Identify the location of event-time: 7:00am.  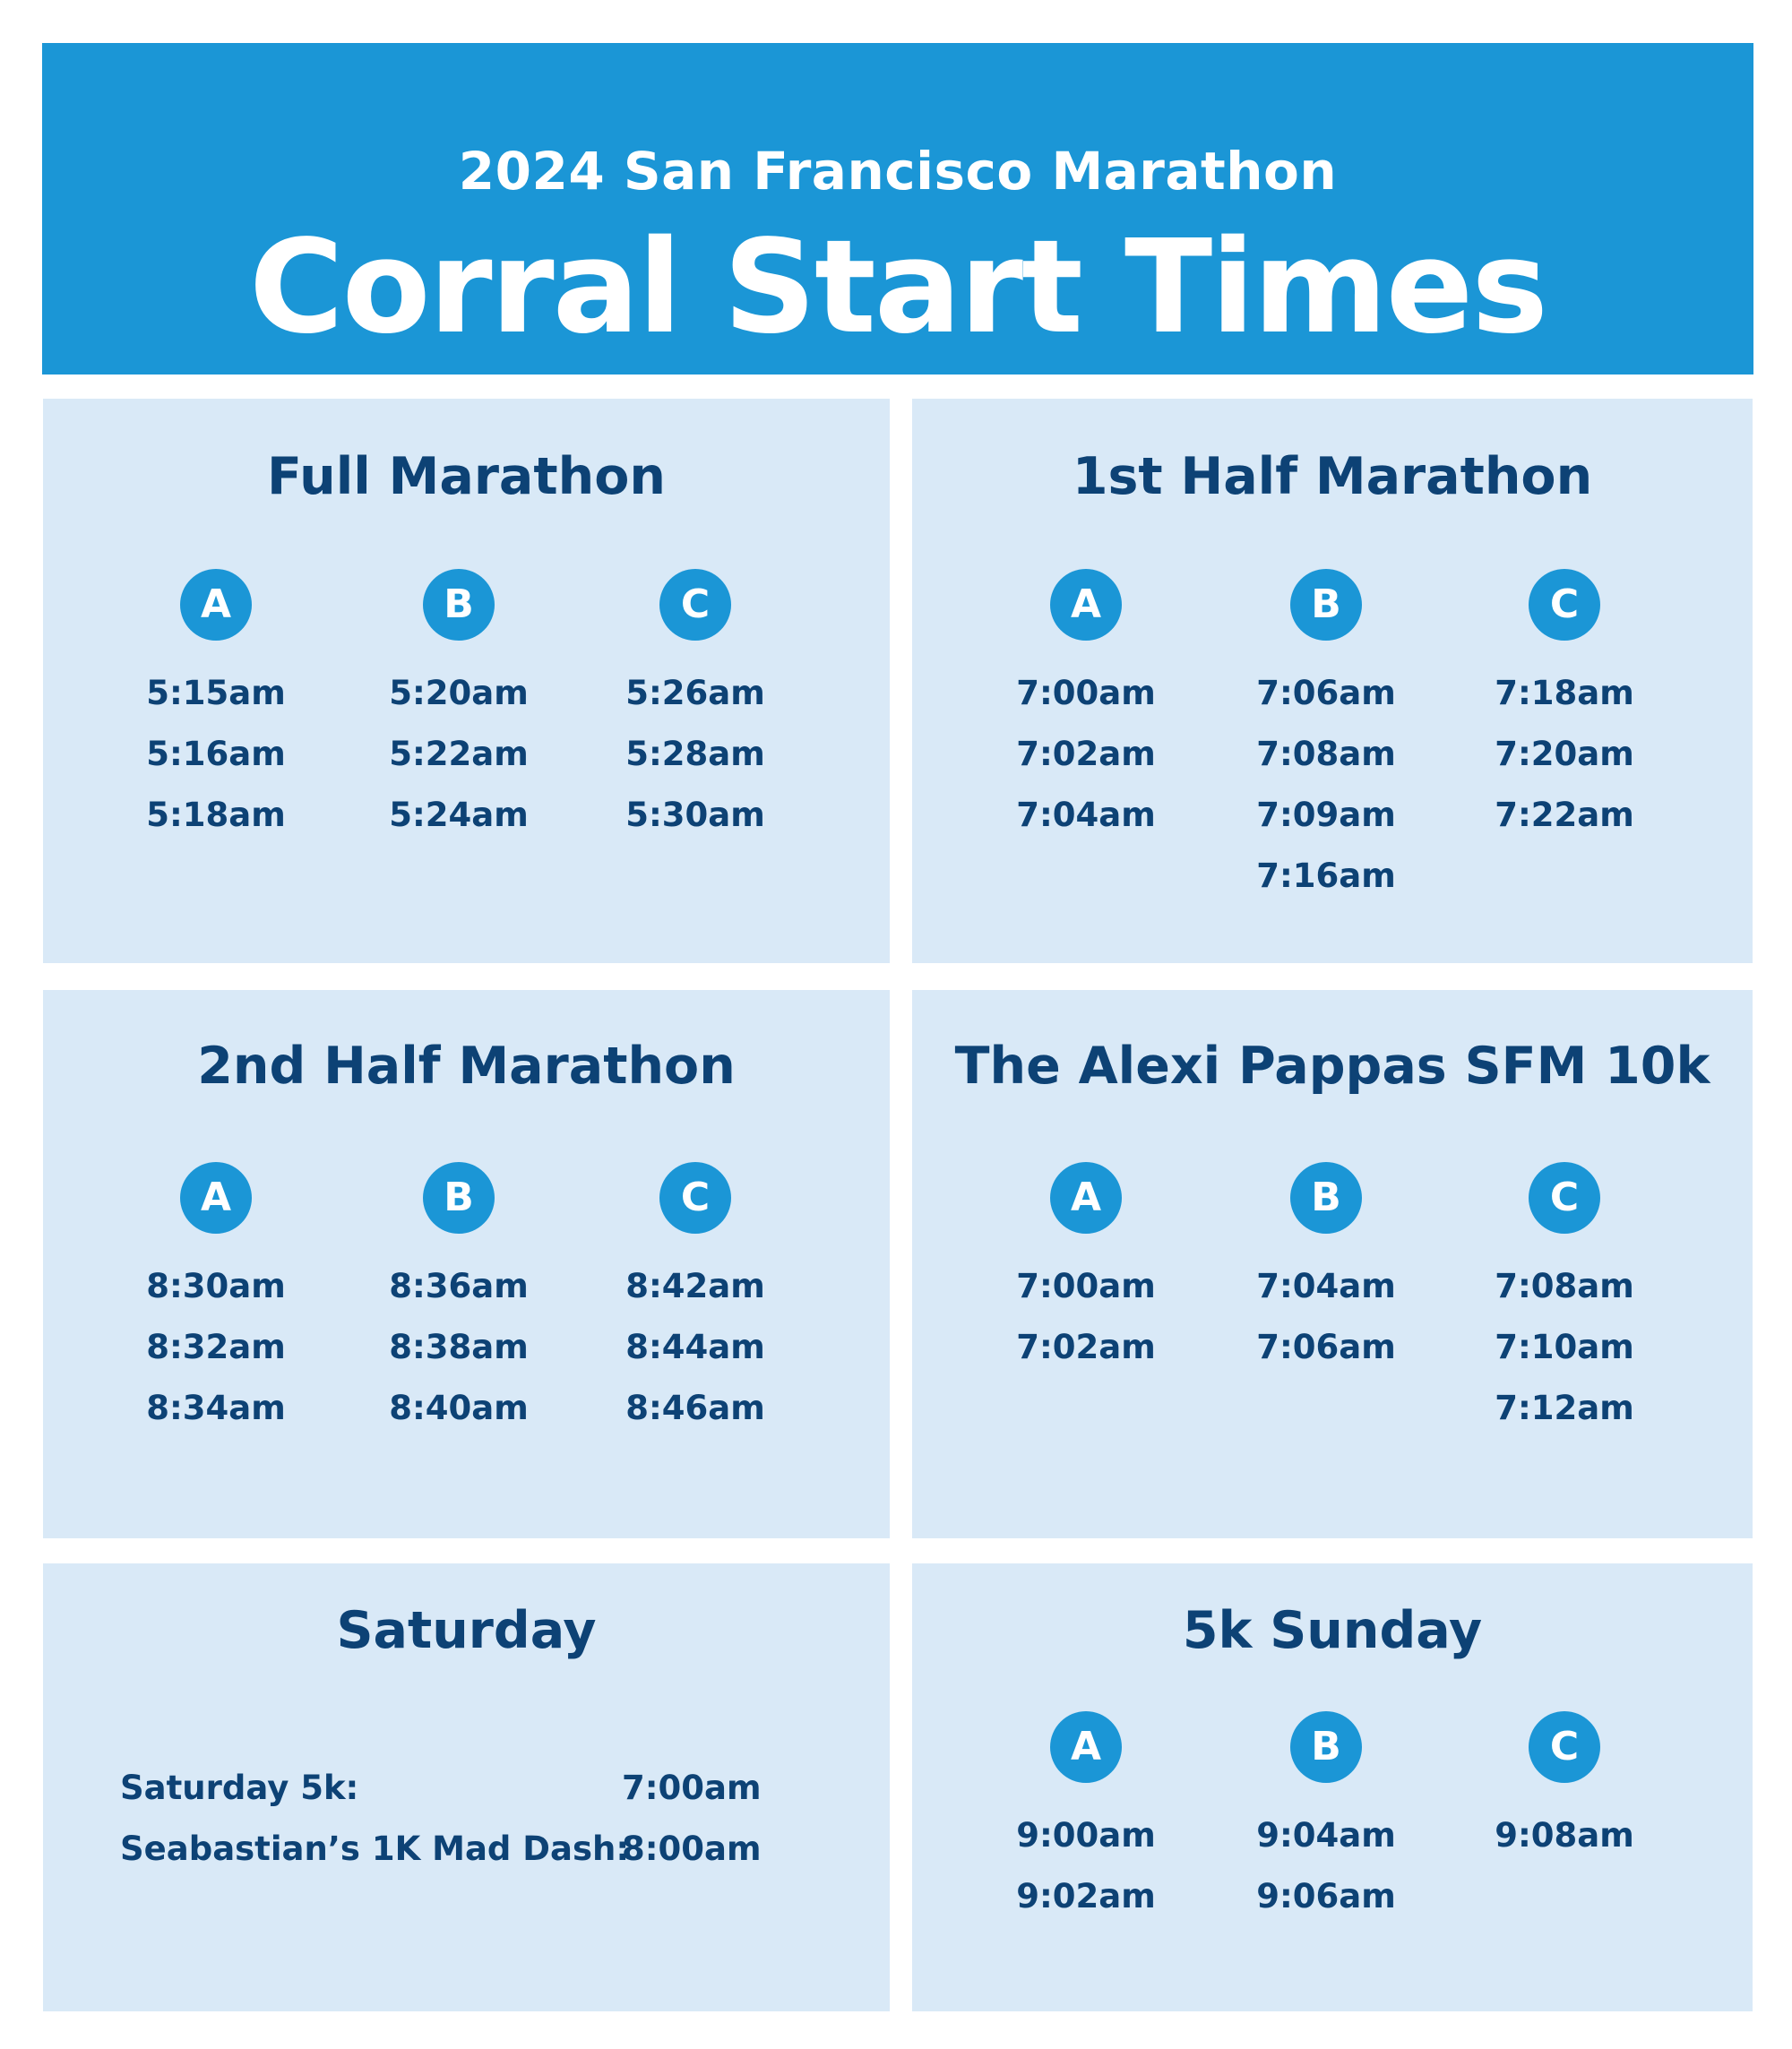
(692, 1788).